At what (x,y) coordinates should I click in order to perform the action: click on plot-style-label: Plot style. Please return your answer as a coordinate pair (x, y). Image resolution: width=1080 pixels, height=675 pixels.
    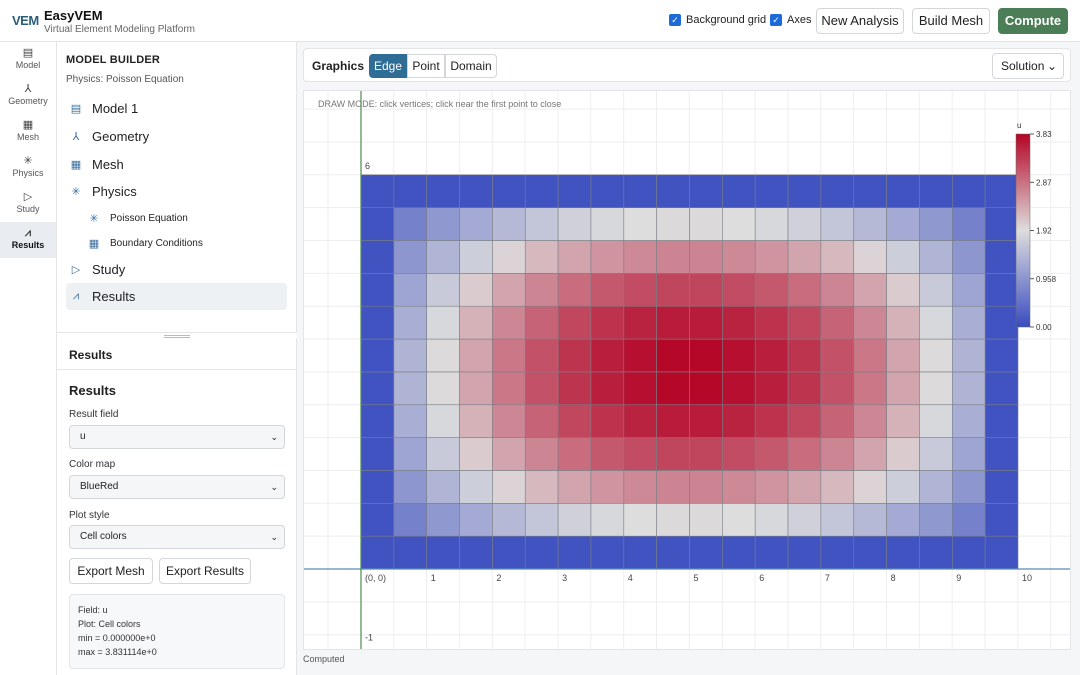
    Looking at the image, I should click on (89, 515).